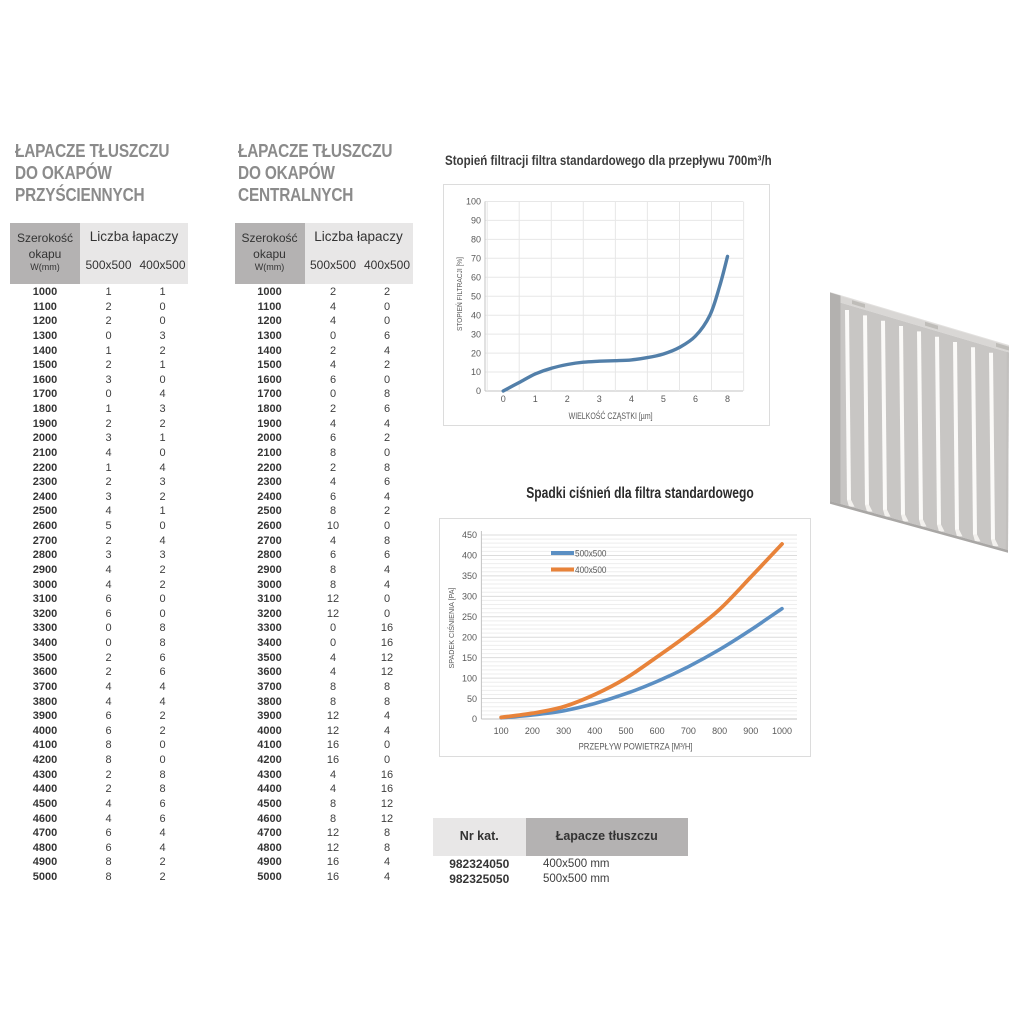 The height and width of the screenshot is (1024, 1024). I want to click on svg-text: 900, so click(750, 731).